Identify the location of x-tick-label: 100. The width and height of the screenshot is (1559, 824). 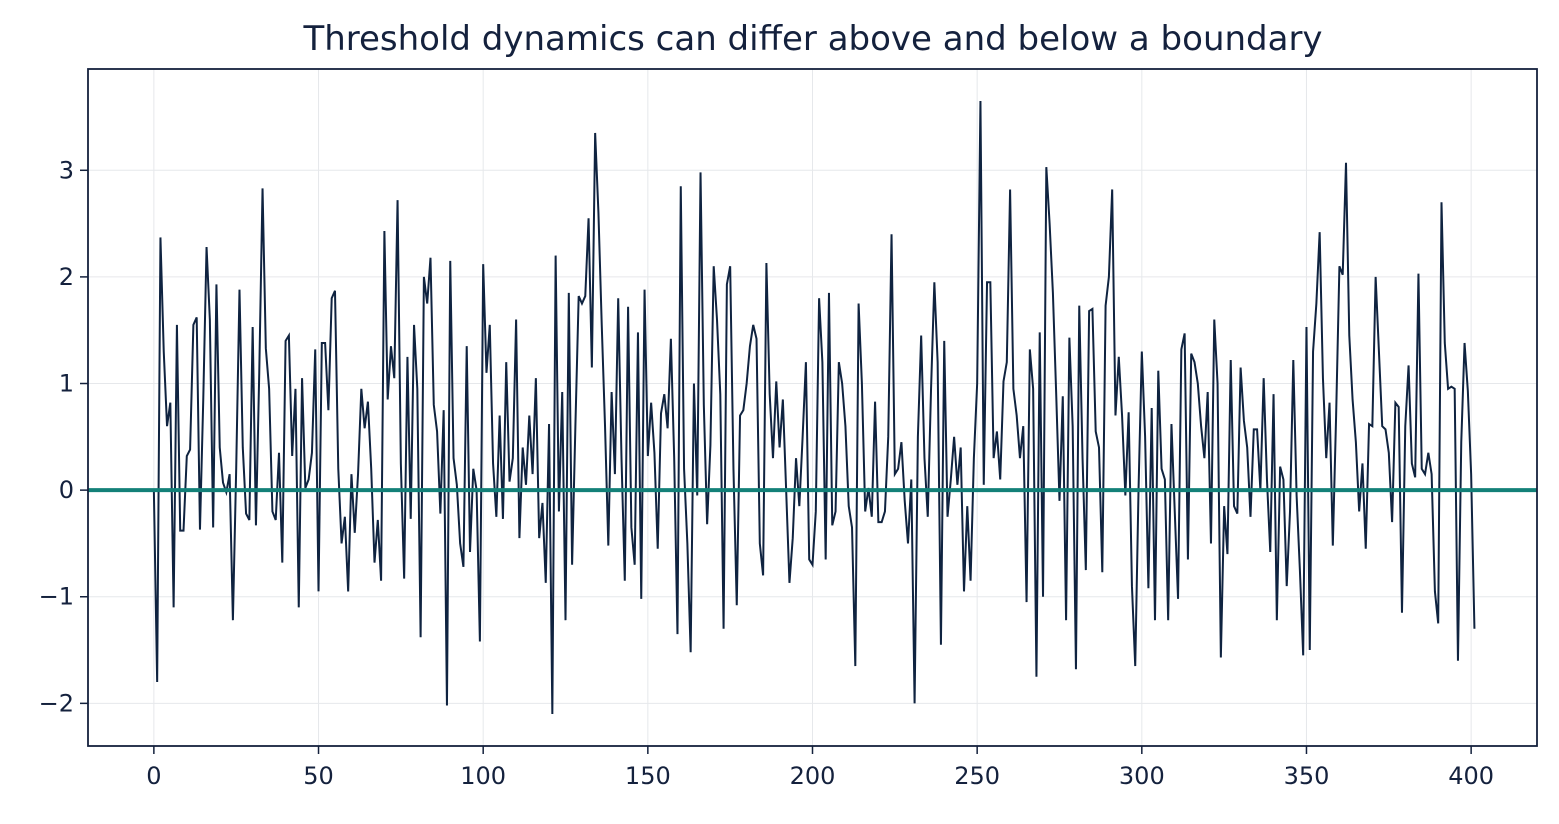
(483, 776).